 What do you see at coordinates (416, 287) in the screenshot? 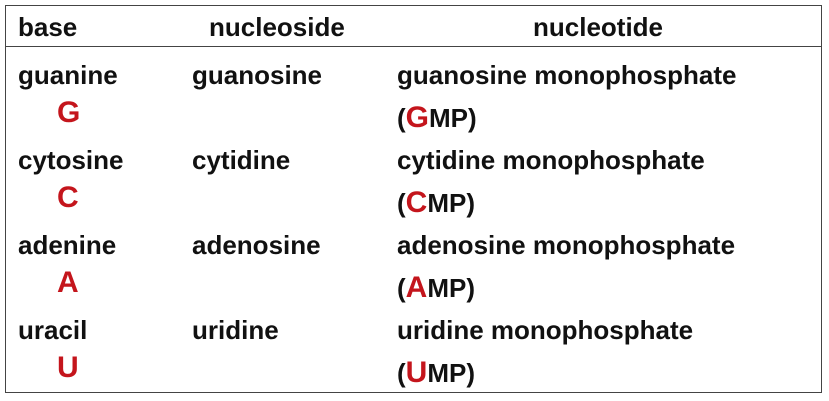
I see `abbr-letter: A` at bounding box center [416, 287].